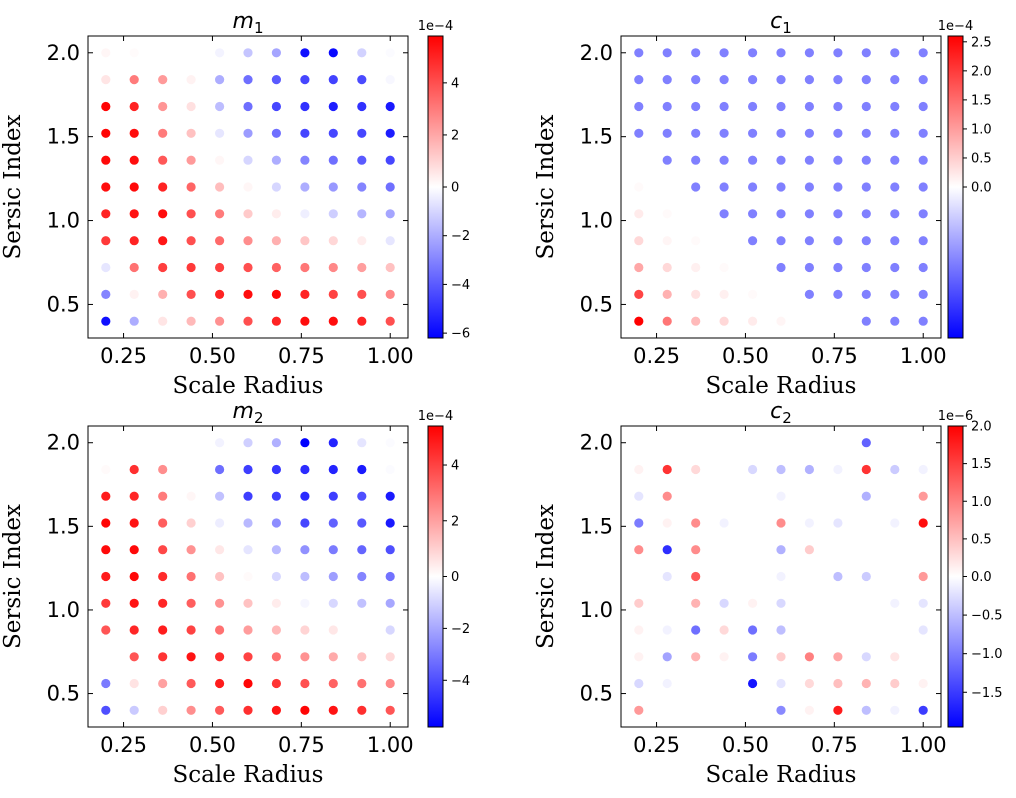 Image resolution: width=1016 pixels, height=798 pixels. I want to click on x-tick-label: 0.50, so click(212, 745).